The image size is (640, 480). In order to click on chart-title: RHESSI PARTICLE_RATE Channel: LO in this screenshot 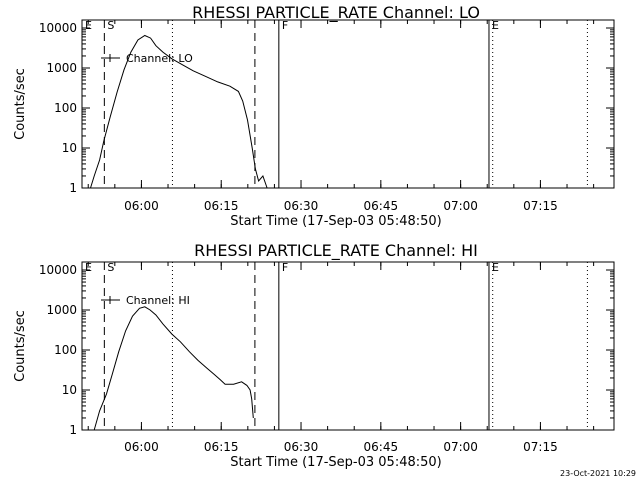, I will do `click(336, 13)`.